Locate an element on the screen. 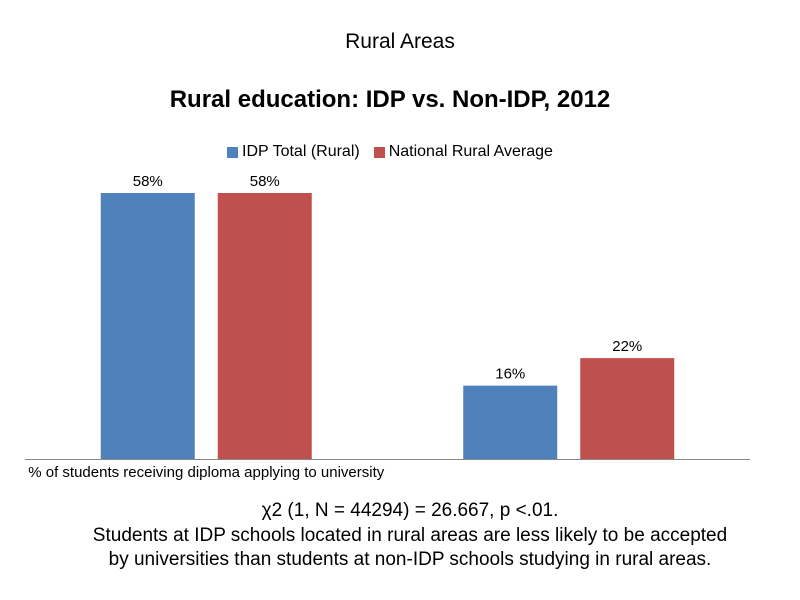 The width and height of the screenshot is (800, 600). page-section-title: Rural Areas is located at coordinates (400, 41).